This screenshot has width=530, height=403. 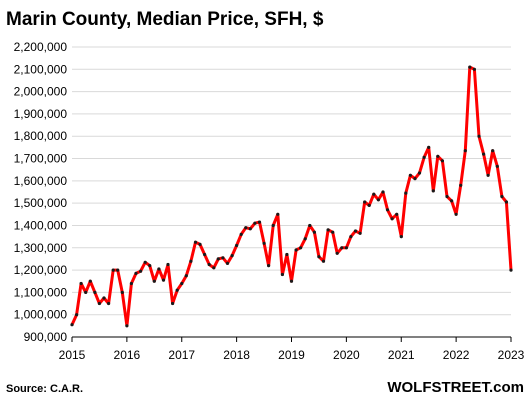 What do you see at coordinates (41, 270) in the screenshot?
I see `y-tick-label: 1,200,000` at bounding box center [41, 270].